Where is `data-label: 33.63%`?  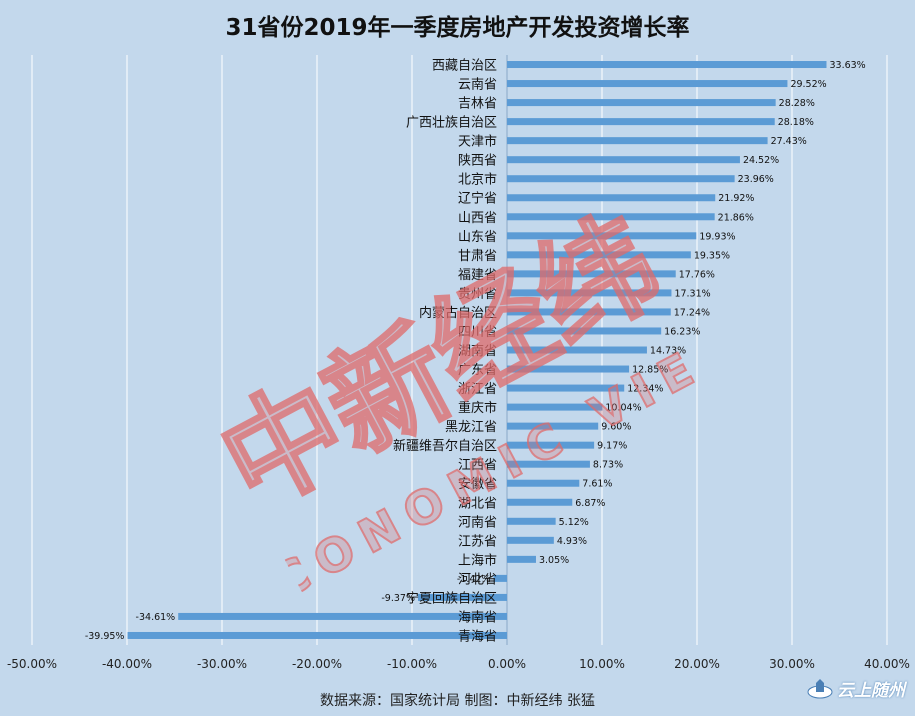 data-label: 33.63% is located at coordinates (847, 65).